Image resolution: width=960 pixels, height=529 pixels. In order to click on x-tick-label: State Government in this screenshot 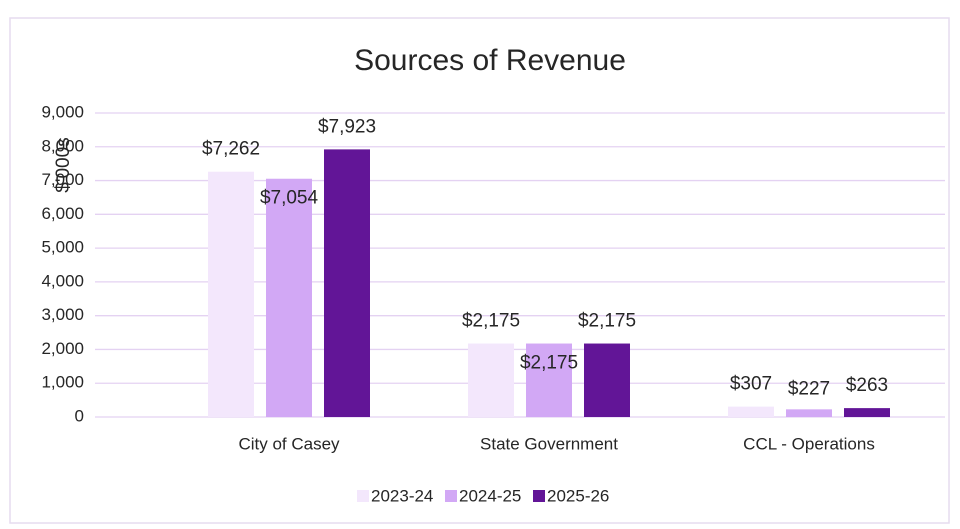, I will do `click(549, 443)`.